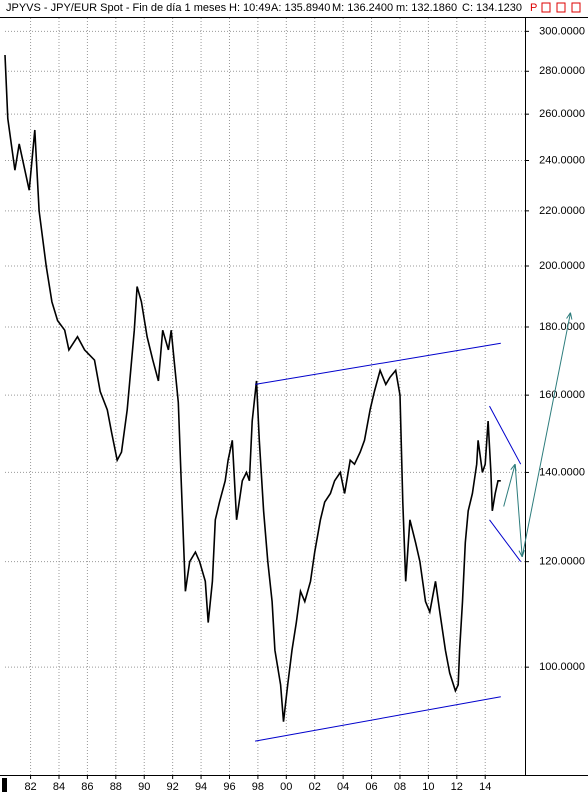 The width and height of the screenshot is (588, 794). What do you see at coordinates (362, 8) in the screenshot?
I see `header-stat: M: 136.2400` at bounding box center [362, 8].